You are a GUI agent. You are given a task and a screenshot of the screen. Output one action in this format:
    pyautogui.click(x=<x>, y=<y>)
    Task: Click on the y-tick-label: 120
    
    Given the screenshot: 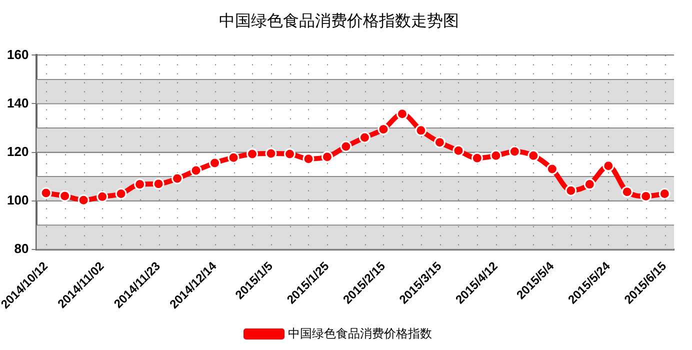 What is the action you would take?
    pyautogui.click(x=17, y=151)
    